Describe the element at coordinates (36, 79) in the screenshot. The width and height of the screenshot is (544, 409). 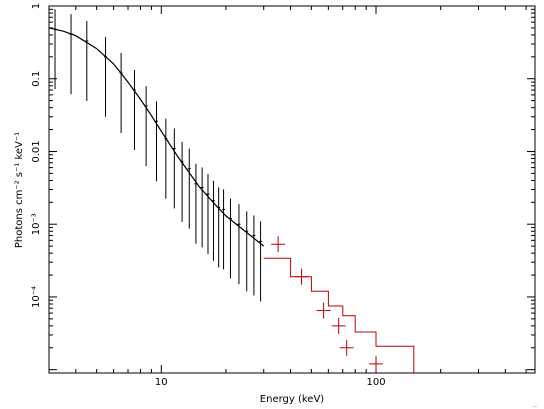
I see `y-tick-label: 0.1` at that location.